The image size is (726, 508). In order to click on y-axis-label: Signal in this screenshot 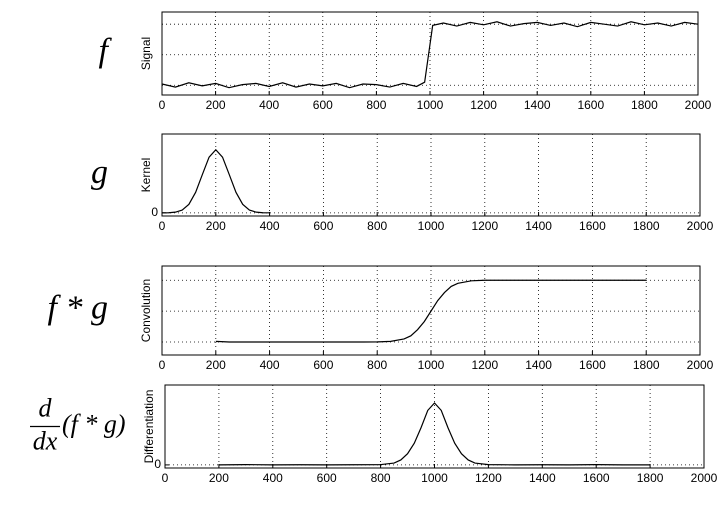, I will do `click(146, 53)`.